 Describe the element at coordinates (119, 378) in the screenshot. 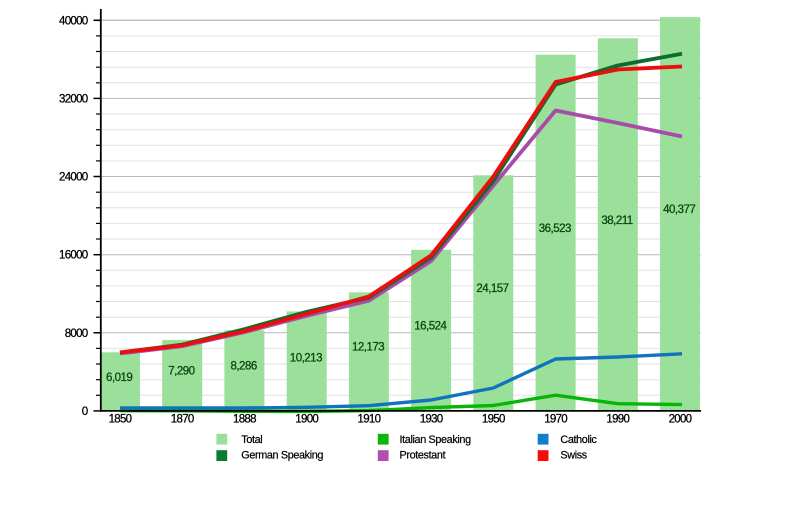

I see `svg-text: 6,019` at that location.